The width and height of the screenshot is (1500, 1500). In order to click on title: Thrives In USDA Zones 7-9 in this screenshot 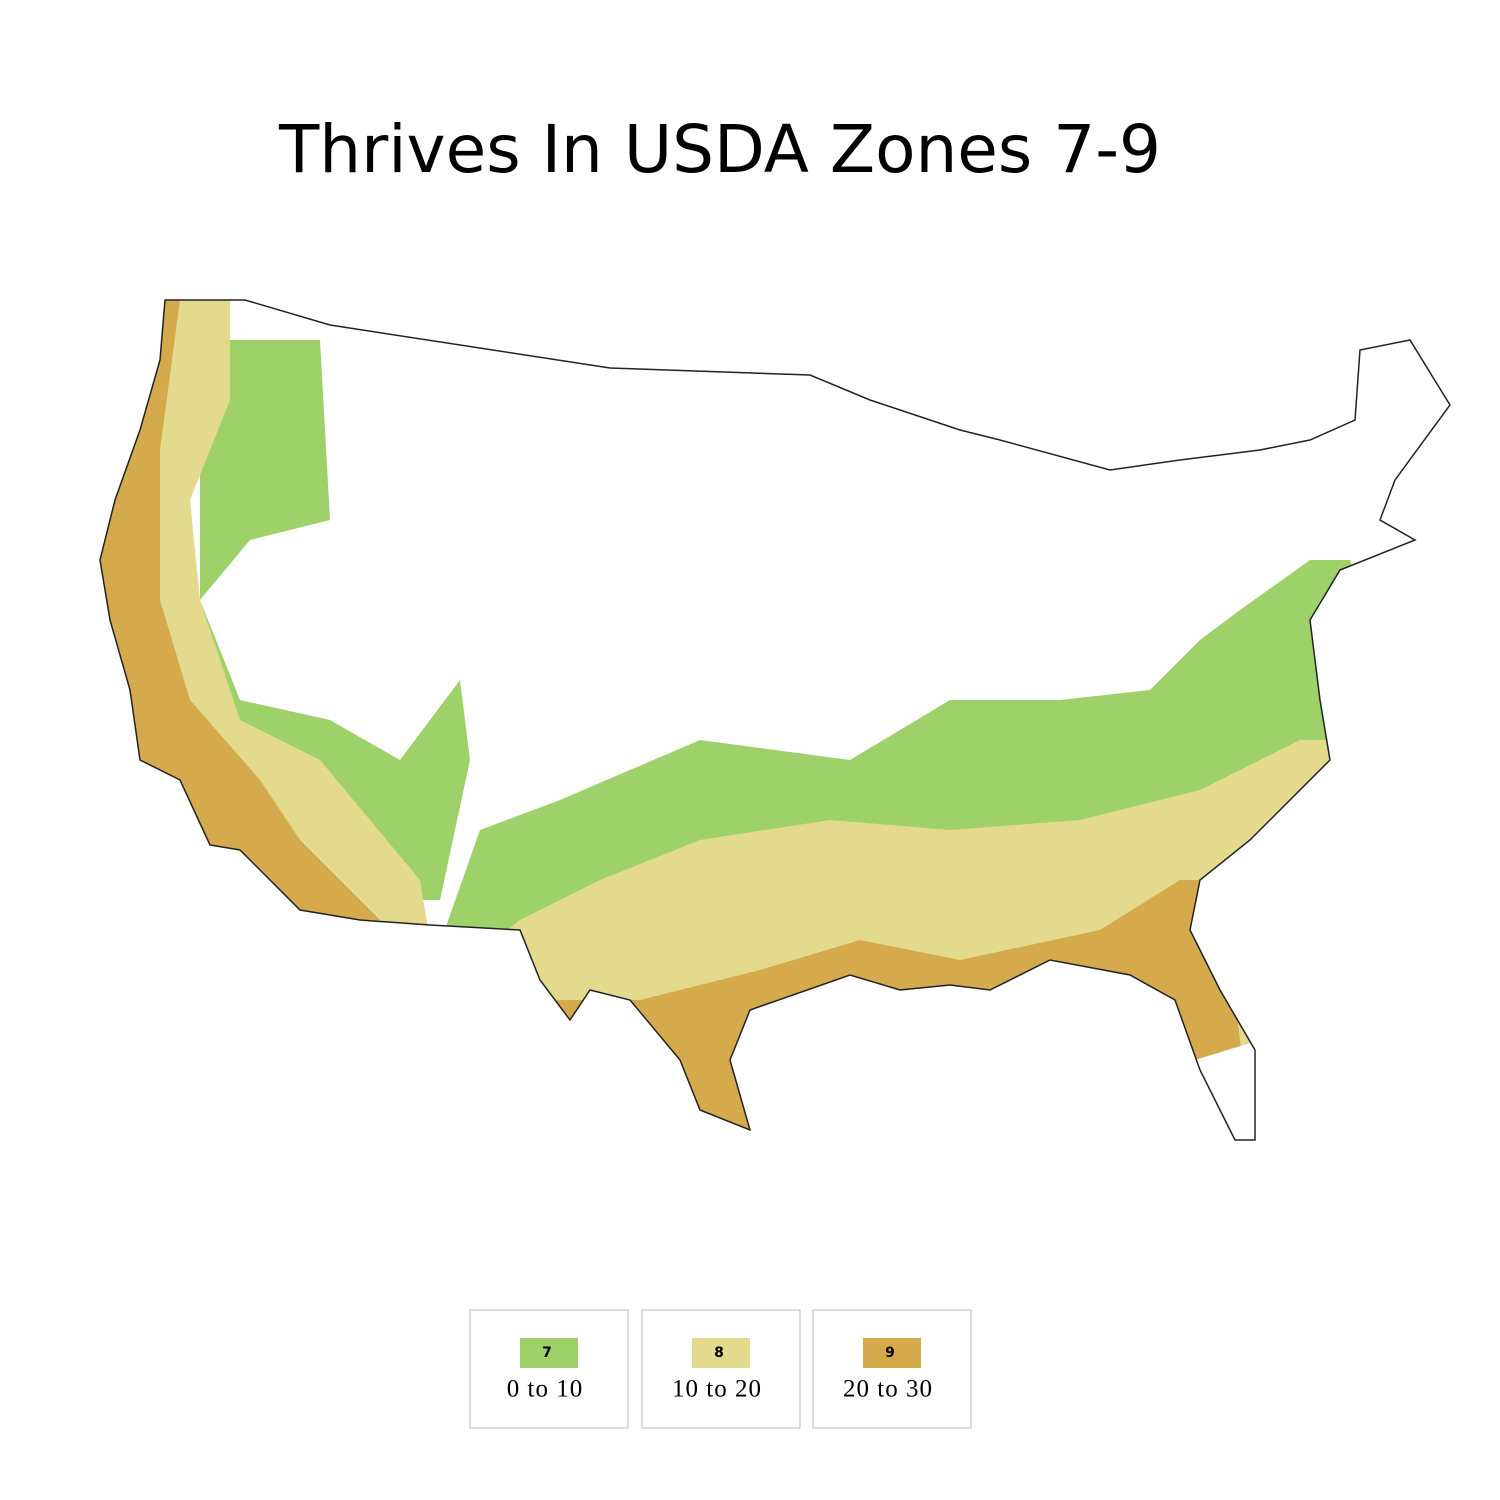, I will do `click(719, 149)`.